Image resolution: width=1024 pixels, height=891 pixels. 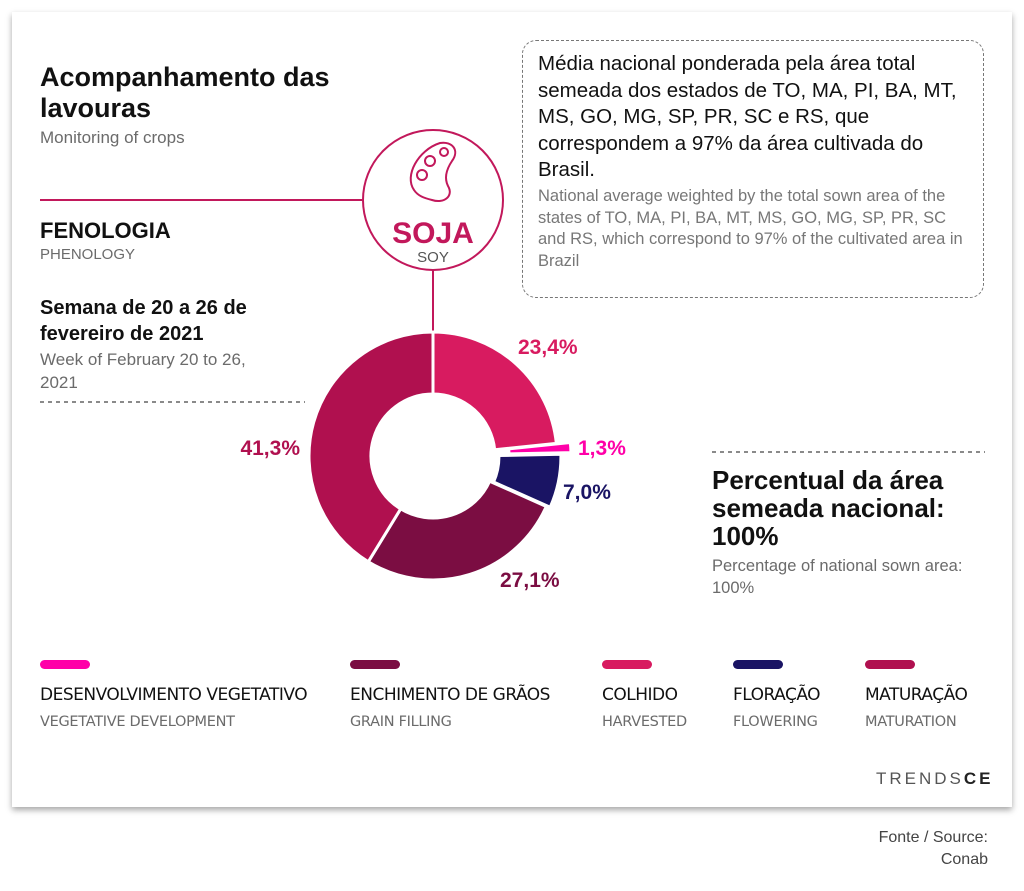 What do you see at coordinates (640, 695) in the screenshot?
I see `legend-label: COLHIDO` at bounding box center [640, 695].